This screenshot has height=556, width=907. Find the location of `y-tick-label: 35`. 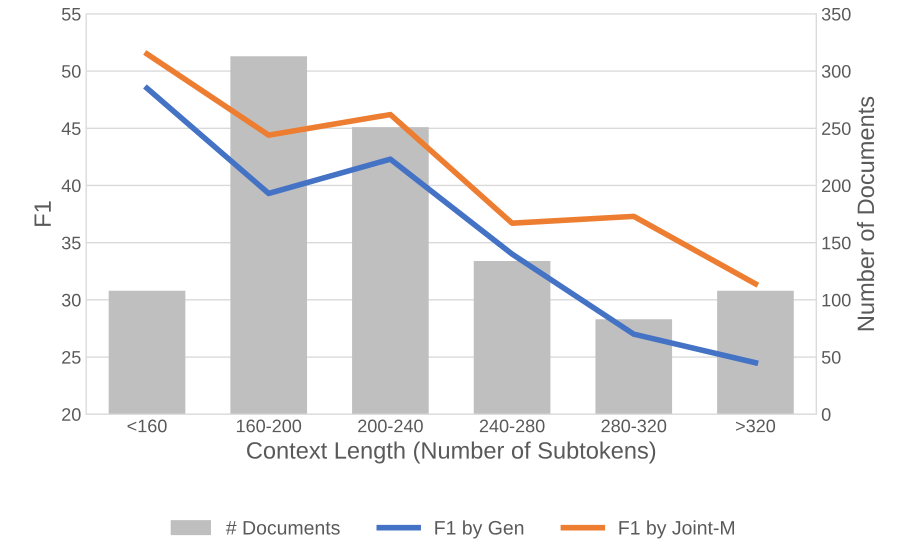

y-tick-label: 35 is located at coordinates (71, 243).